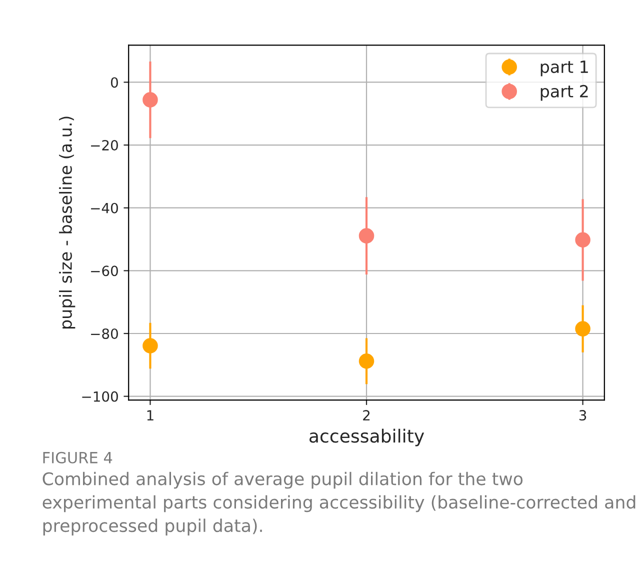 The image size is (643, 579). What do you see at coordinates (366, 415) in the screenshot?
I see `x-tick-label: 2` at bounding box center [366, 415].